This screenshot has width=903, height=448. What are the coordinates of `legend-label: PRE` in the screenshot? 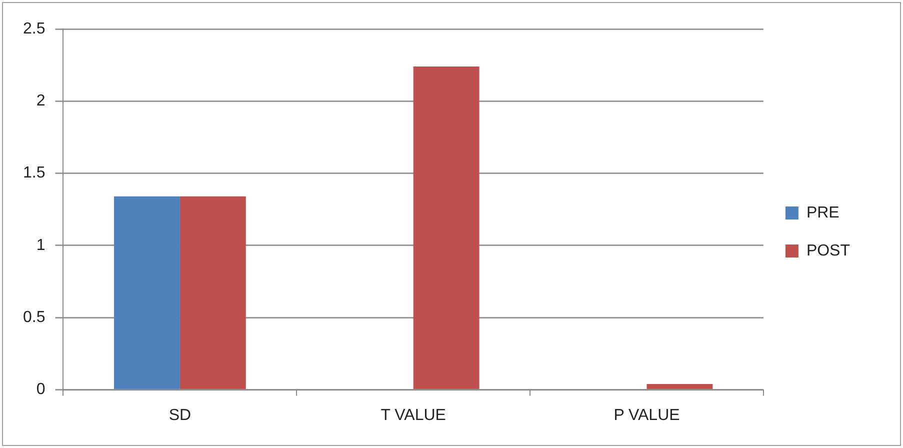 It's located at (823, 213).